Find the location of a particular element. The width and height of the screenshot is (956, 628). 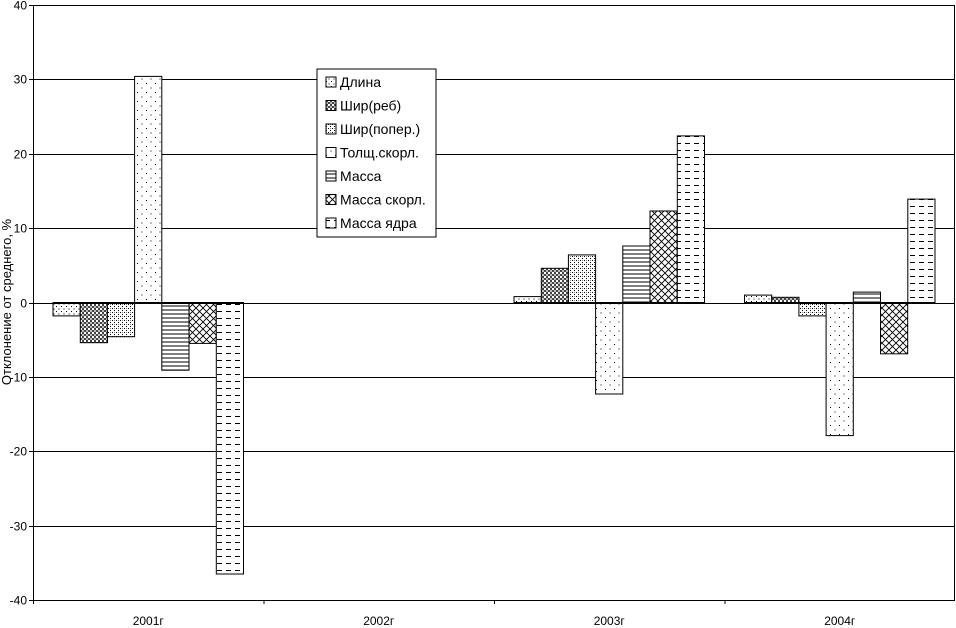

legend-label: Масса ядра is located at coordinates (378, 223).